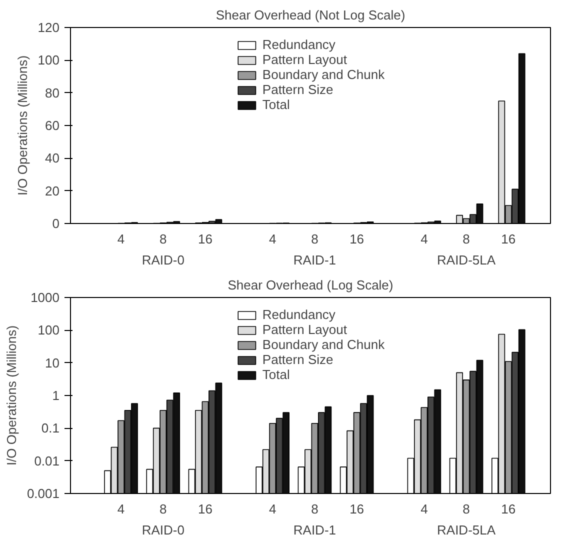  Describe the element at coordinates (56, 395) in the screenshot. I see `y-tick-label: 1` at that location.